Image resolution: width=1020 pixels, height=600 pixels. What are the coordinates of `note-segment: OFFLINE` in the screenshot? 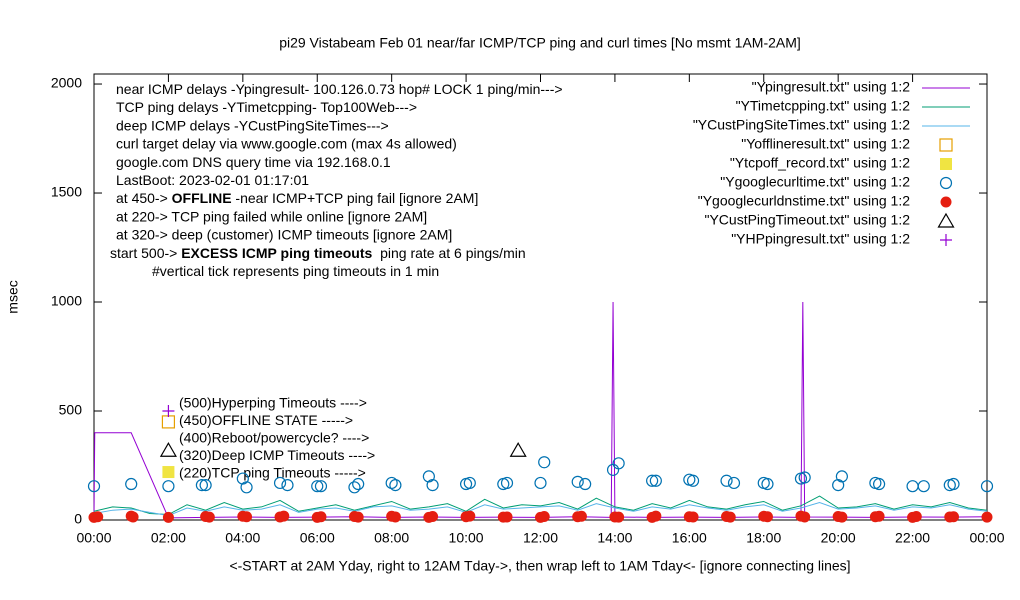 It's located at (202, 198).